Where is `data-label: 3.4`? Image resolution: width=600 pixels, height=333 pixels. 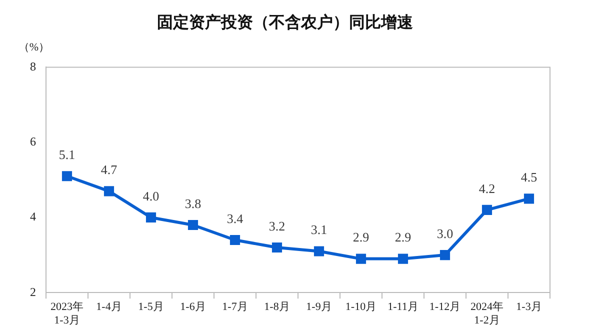
data-label: 3.4 is located at coordinates (235, 218).